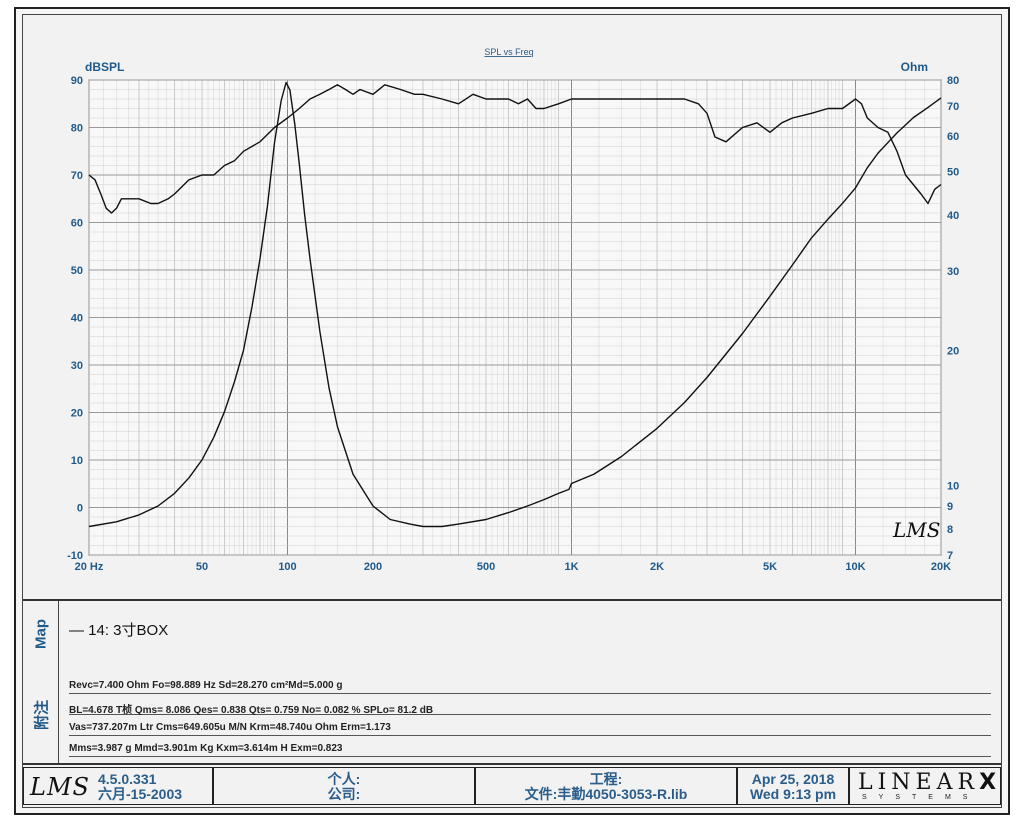 This screenshot has height=822, width=1026. Describe the element at coordinates (571, 567) in the screenshot. I see `x-tick-label: 1K` at that location.